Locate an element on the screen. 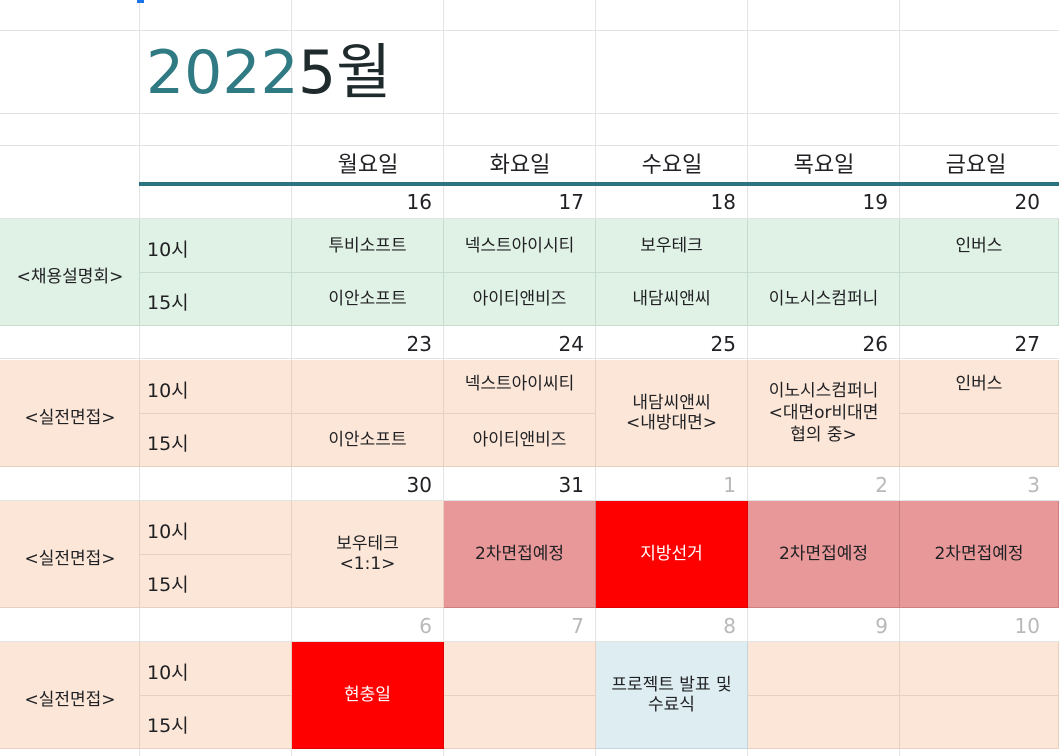 Image resolution: width=1059 pixels, height=756 pixels. date-number: 20 is located at coordinates (1027, 202).